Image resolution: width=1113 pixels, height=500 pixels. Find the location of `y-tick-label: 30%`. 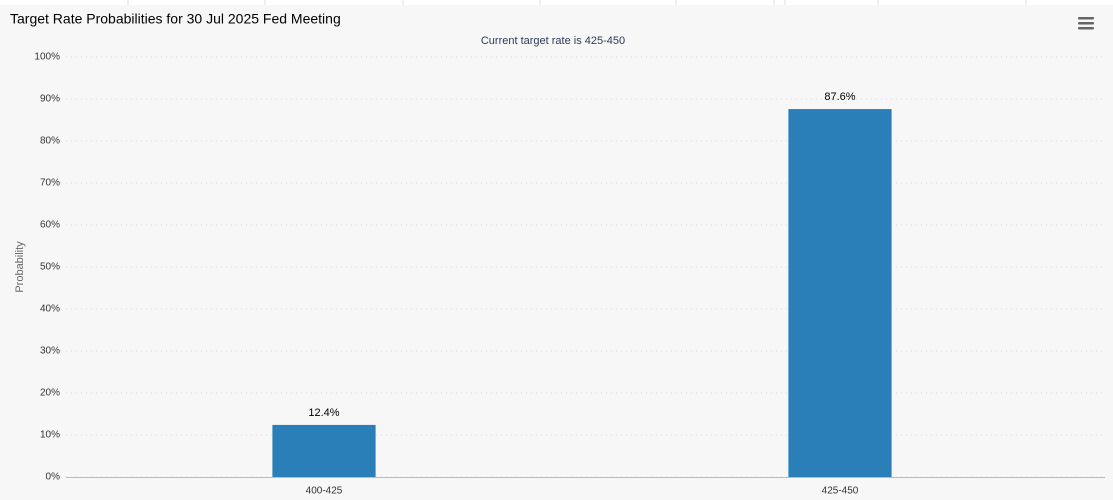

y-tick-label: 30% is located at coordinates (50, 351).